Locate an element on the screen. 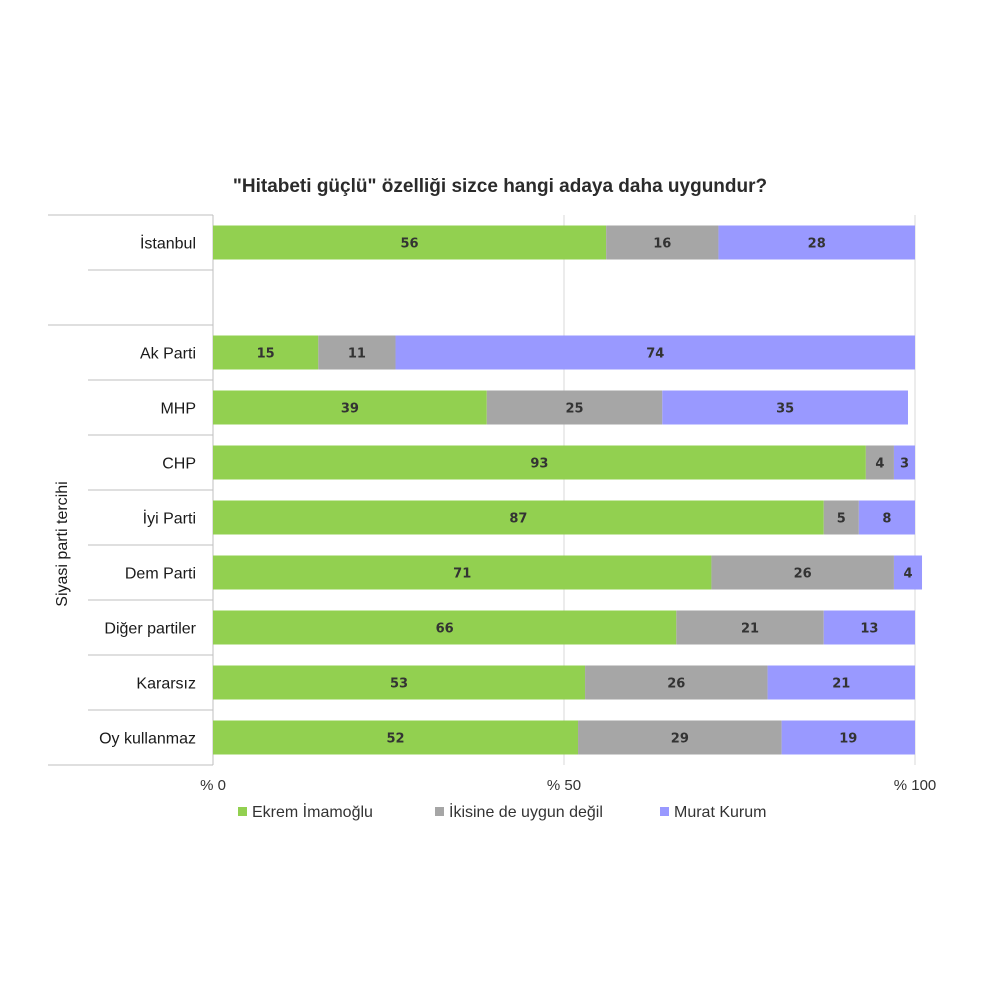 The width and height of the screenshot is (1000, 1000). value-label-0-7: 66 is located at coordinates (445, 629).